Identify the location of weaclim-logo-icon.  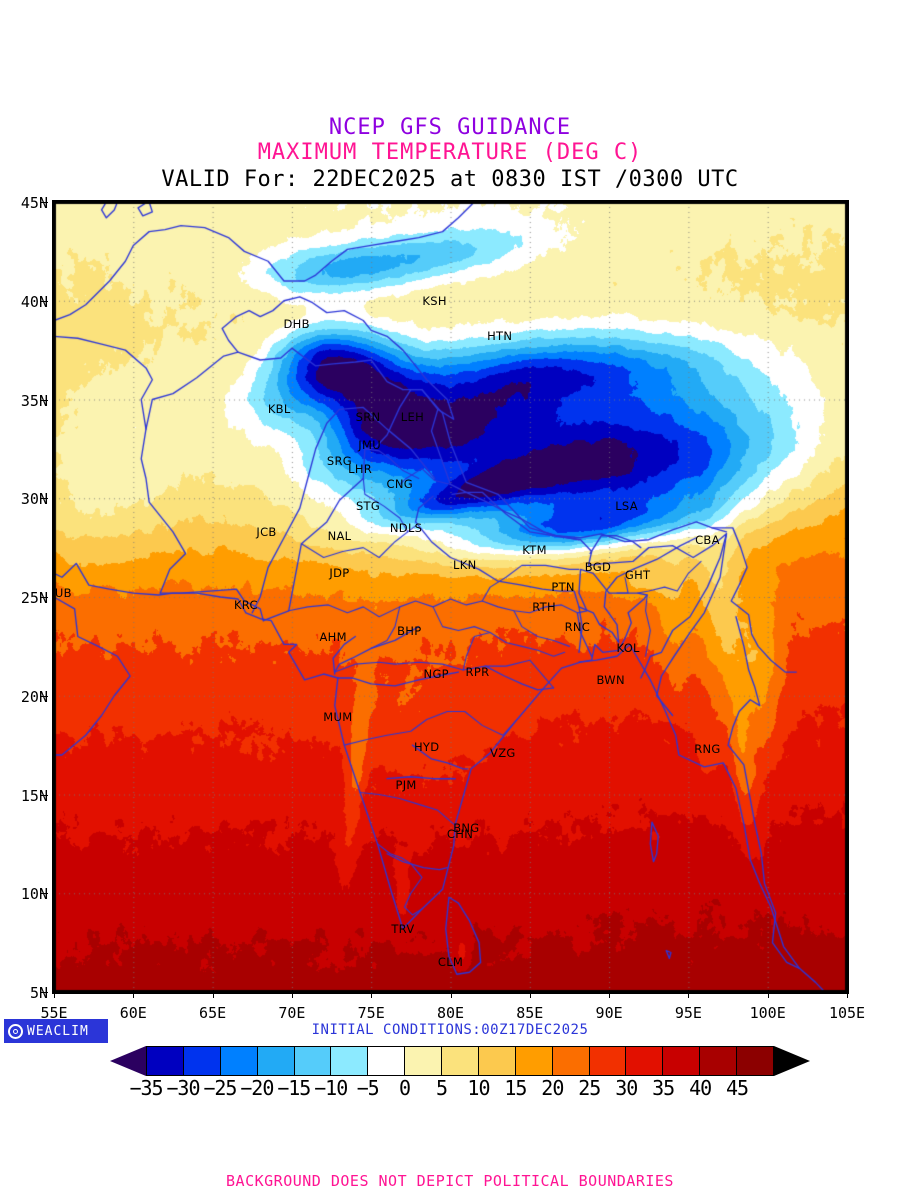
(15, 1031).